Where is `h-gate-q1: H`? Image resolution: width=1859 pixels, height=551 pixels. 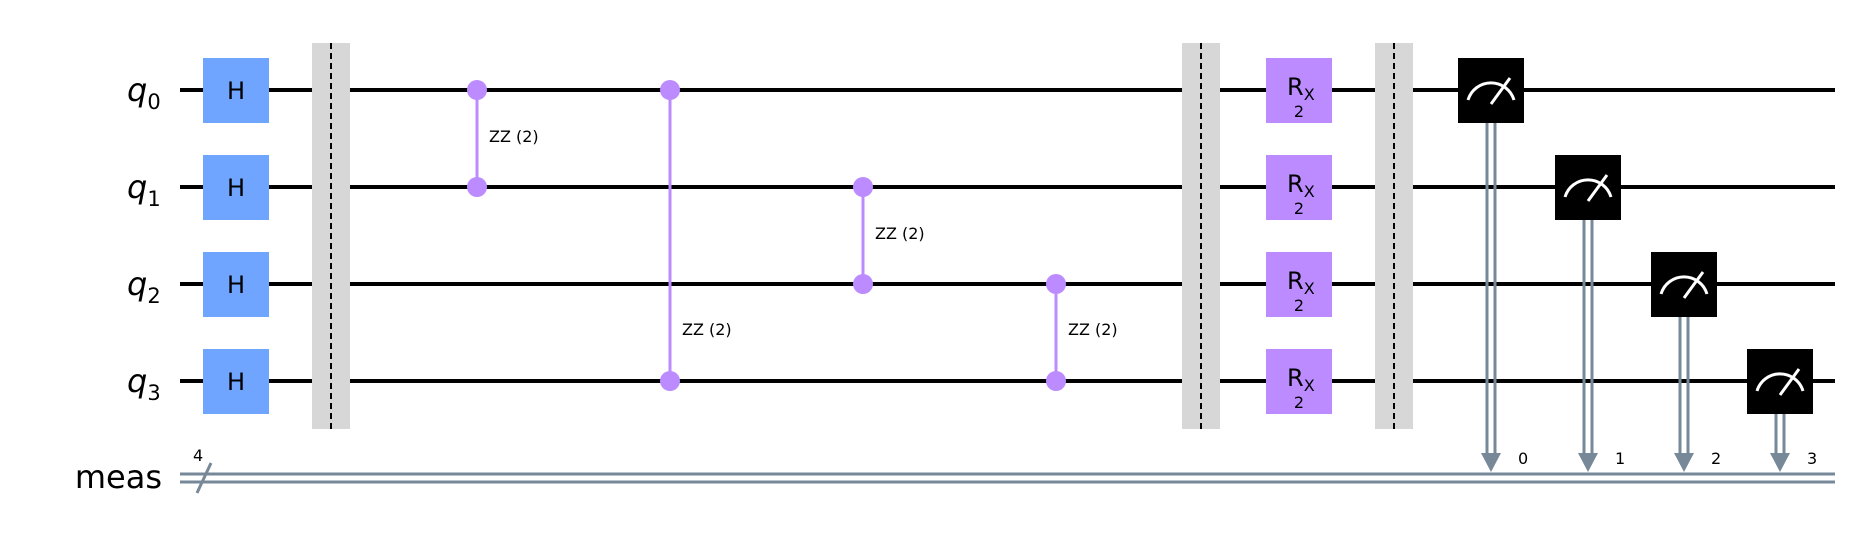
h-gate-q1: H is located at coordinates (236, 187).